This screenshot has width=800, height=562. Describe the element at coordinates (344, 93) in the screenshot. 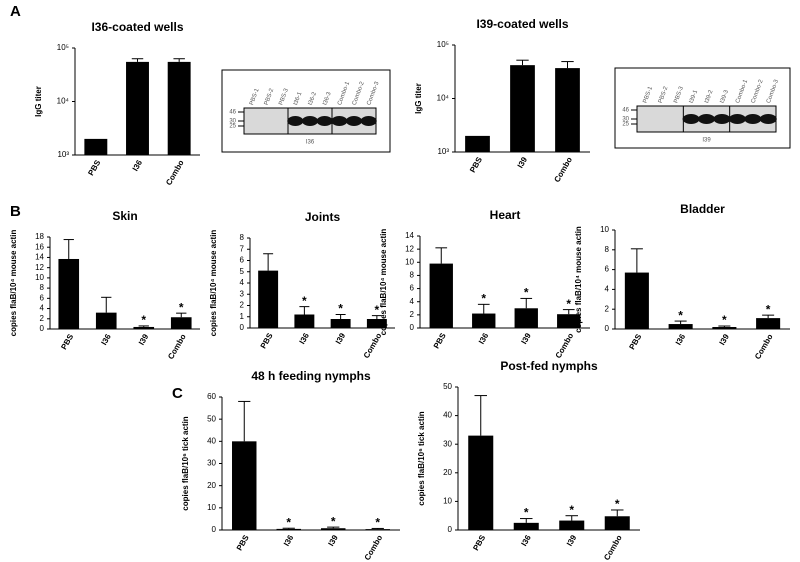

I see `lane-label: Combo-1` at that location.